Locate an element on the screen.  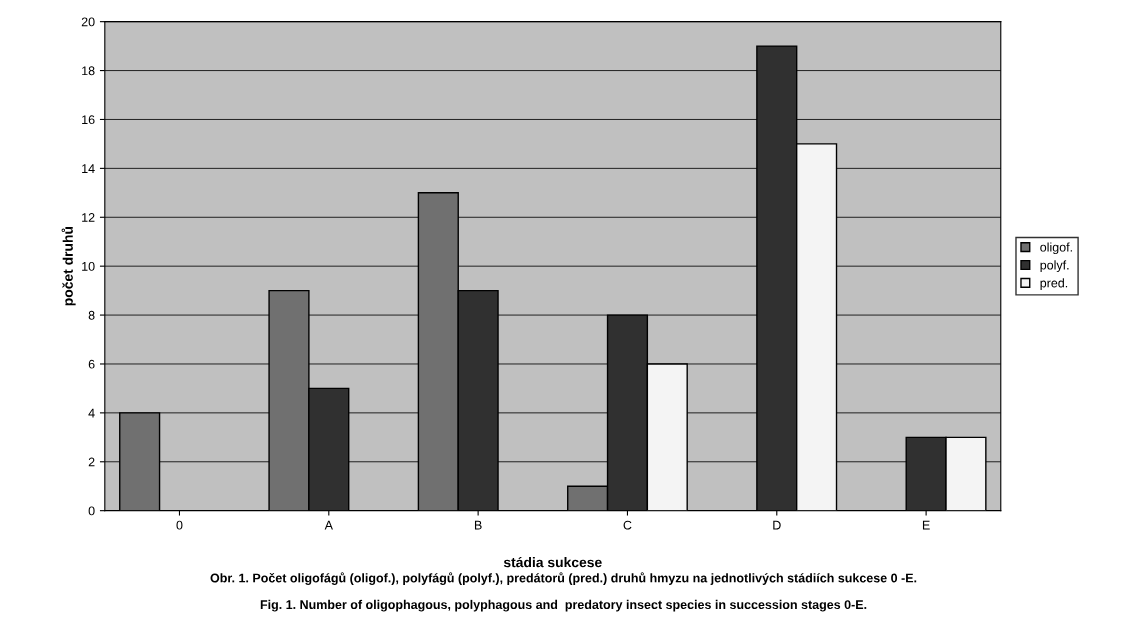
legend-label: pred. is located at coordinates (1054, 284).